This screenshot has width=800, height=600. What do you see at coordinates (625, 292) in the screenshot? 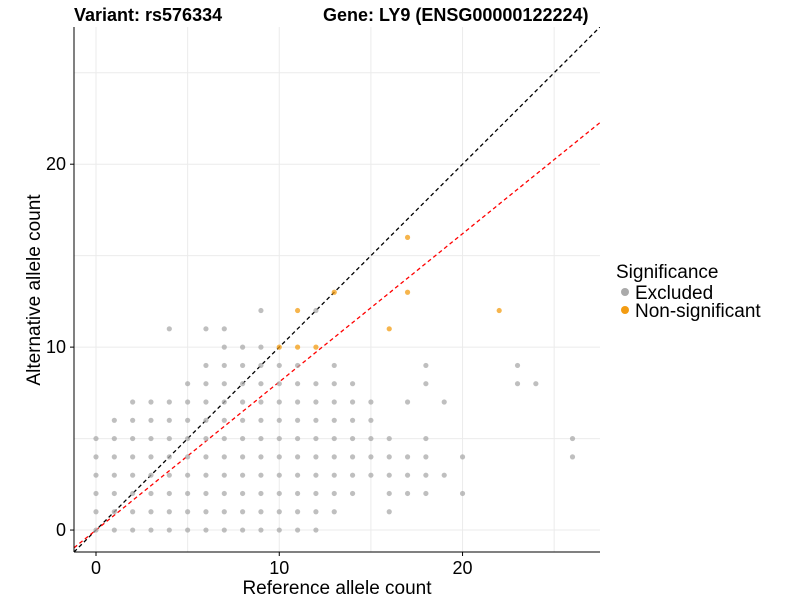
I see `legend-swatch-excluded` at bounding box center [625, 292].